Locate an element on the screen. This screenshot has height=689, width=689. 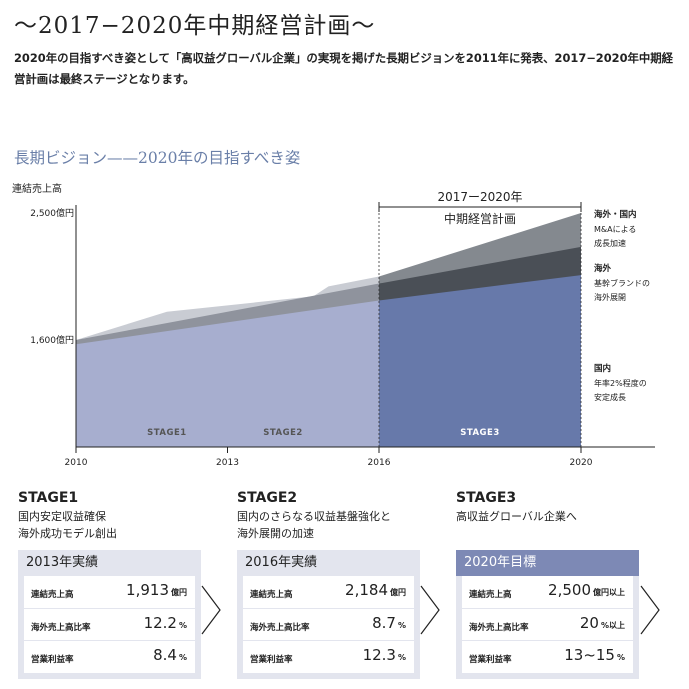
y-tick-label: 2,500億円 is located at coordinates (52, 213).